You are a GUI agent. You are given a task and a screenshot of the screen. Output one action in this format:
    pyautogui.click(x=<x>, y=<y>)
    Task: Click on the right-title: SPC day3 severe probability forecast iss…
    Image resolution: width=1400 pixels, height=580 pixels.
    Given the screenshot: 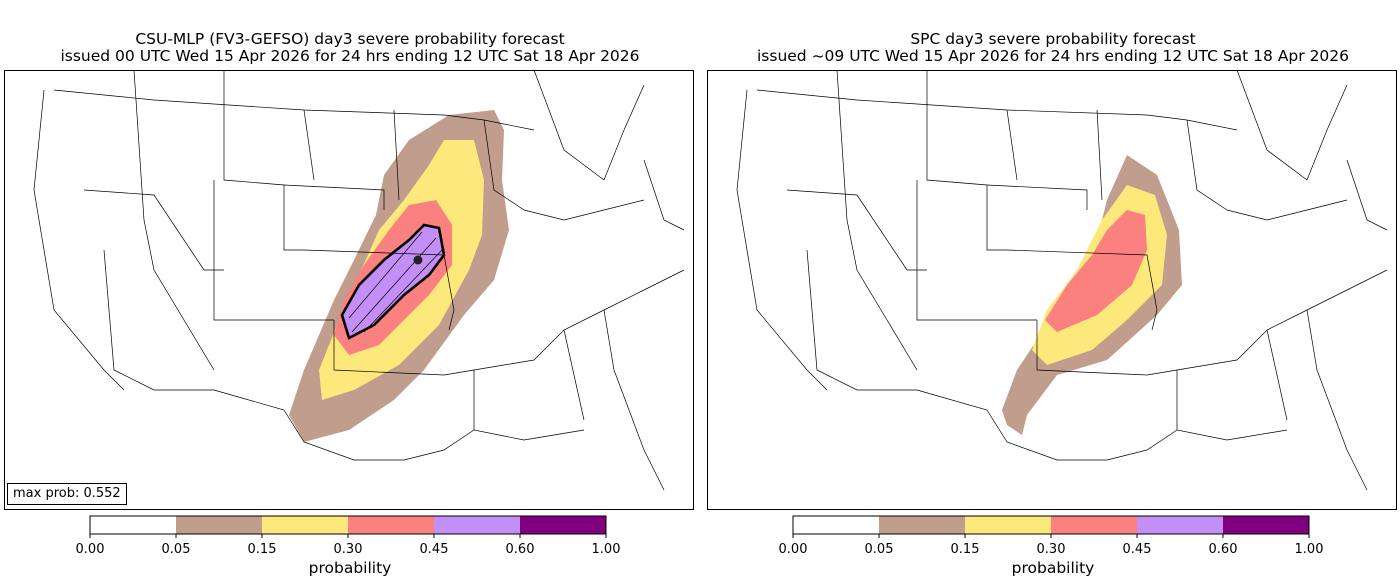 What is the action you would take?
    pyautogui.click(x=1051, y=48)
    